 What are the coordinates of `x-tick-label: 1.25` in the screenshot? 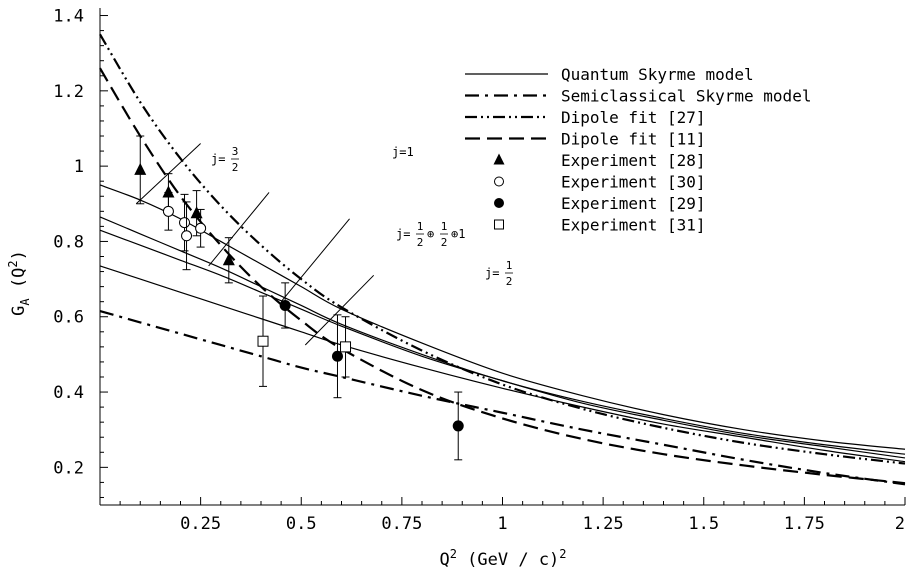 It's located at (603, 524).